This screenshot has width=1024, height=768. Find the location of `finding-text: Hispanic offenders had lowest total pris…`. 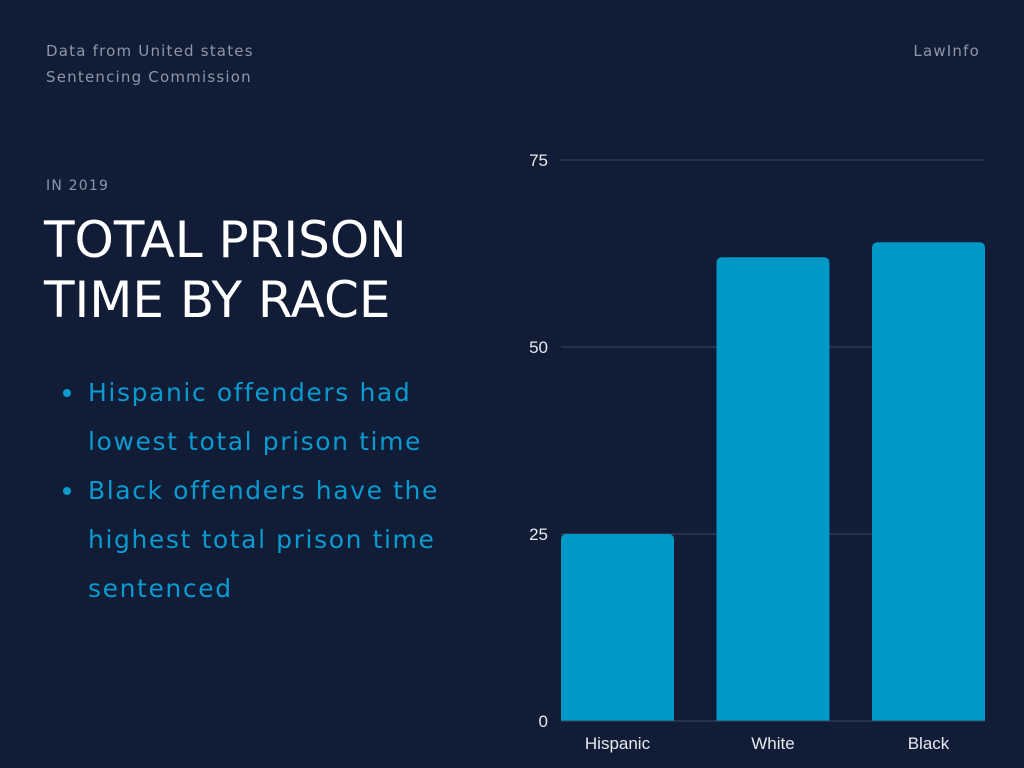

finding-text: Hispanic offenders had lowest total pris… is located at coordinates (255, 417).